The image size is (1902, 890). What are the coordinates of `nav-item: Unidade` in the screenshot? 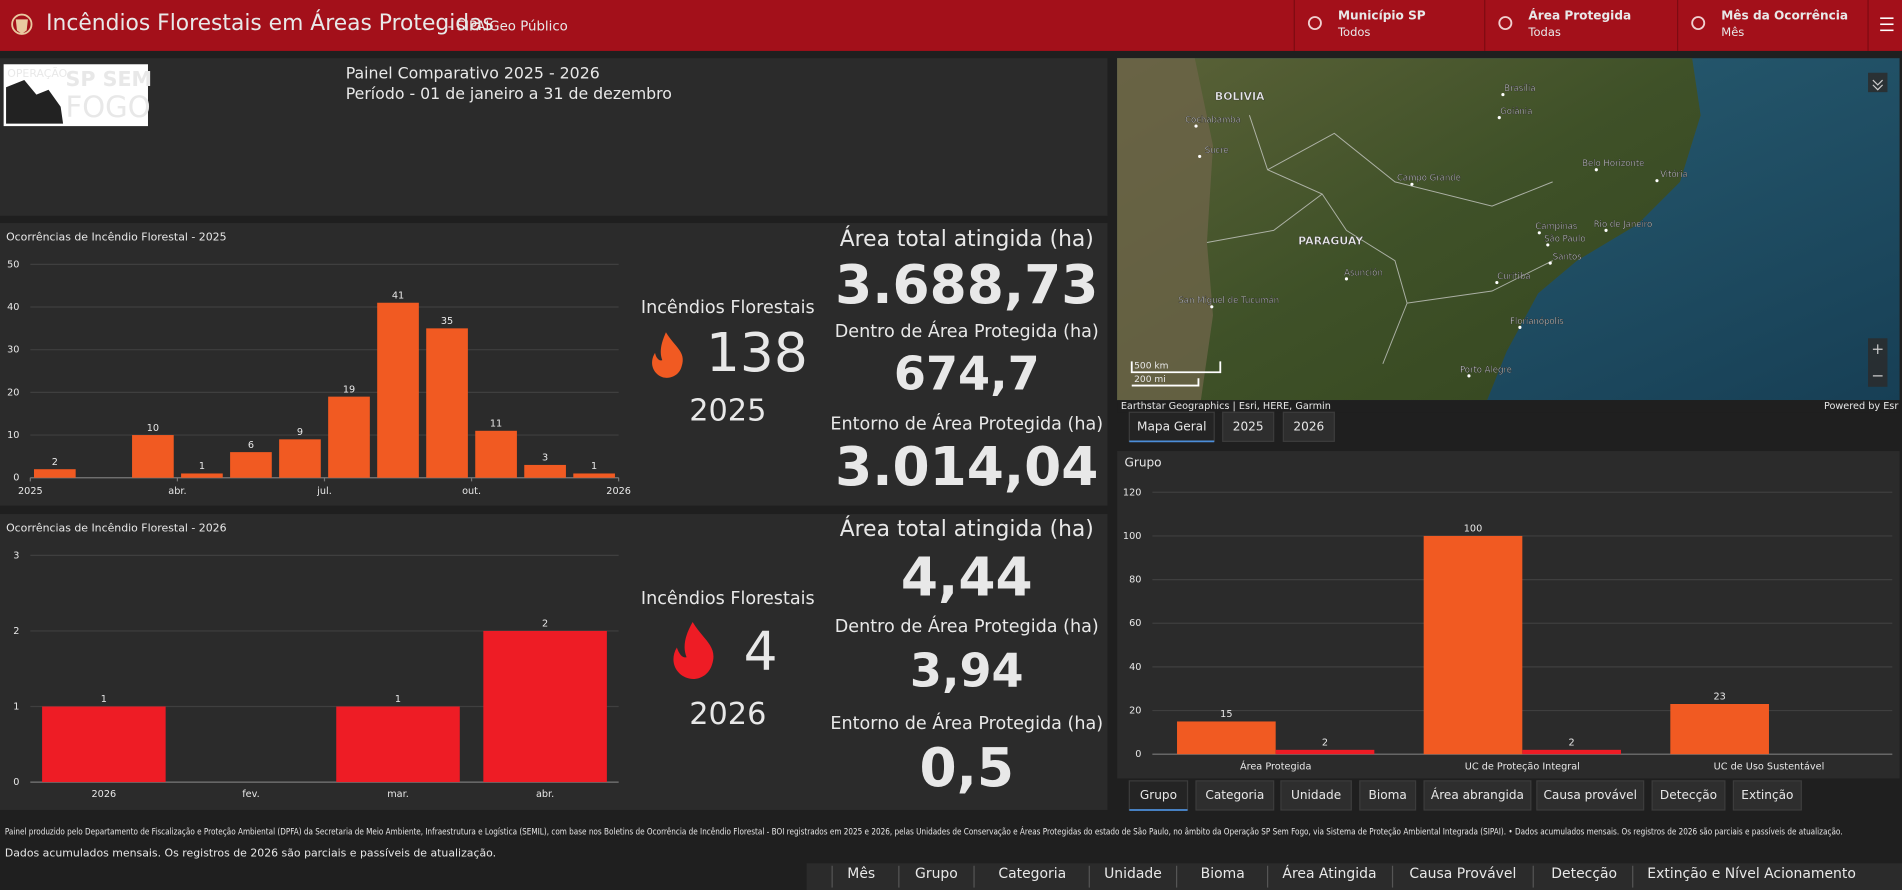 It's located at (1133, 874).